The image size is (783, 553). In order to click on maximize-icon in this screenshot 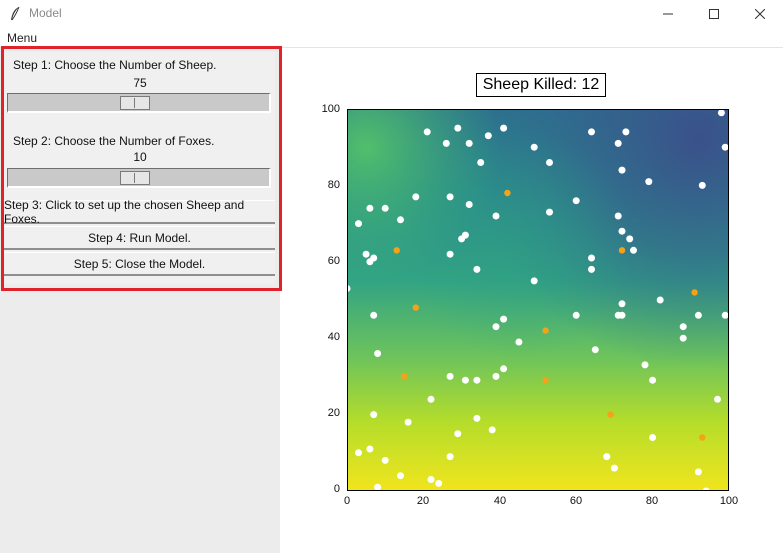, I will do `click(714, 14)`.